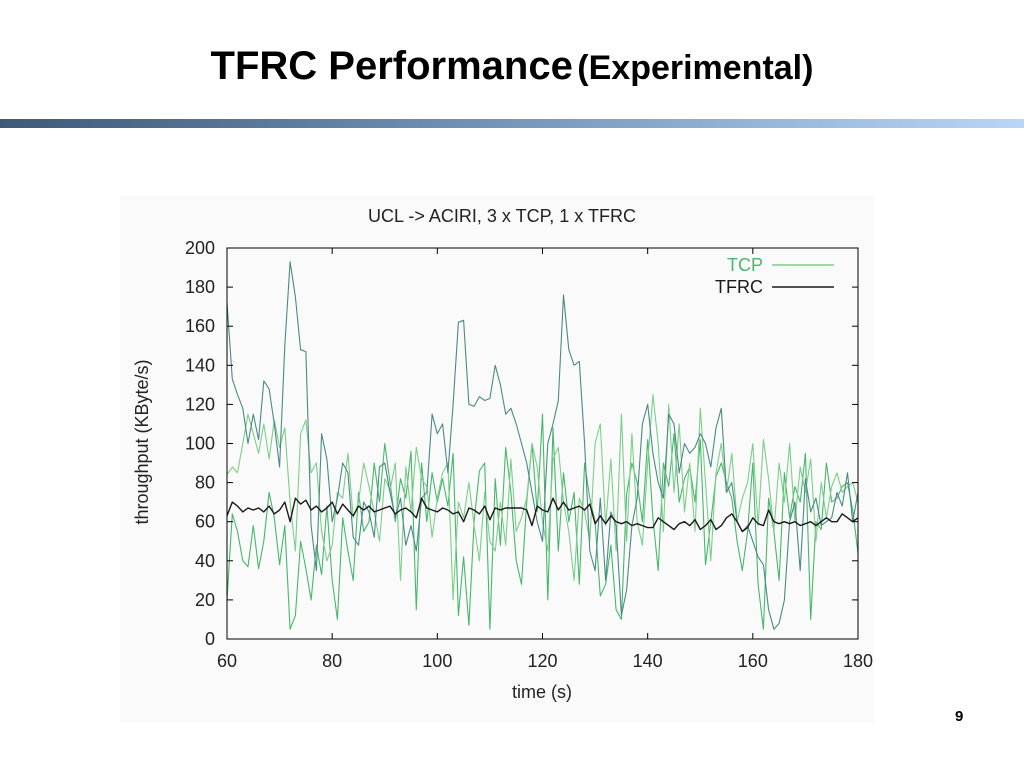 The width and height of the screenshot is (1024, 768). I want to click on legend: TCP TFRC, so click(774, 276).